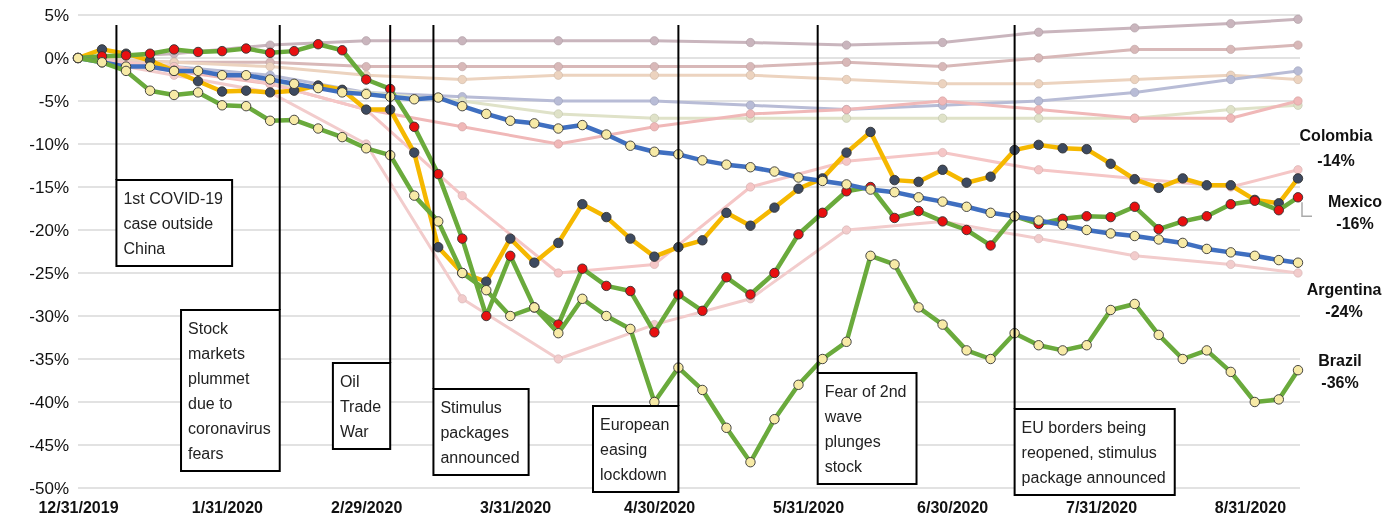 The image size is (1391, 529). I want to click on series-label: Mexico, so click(1355, 201).